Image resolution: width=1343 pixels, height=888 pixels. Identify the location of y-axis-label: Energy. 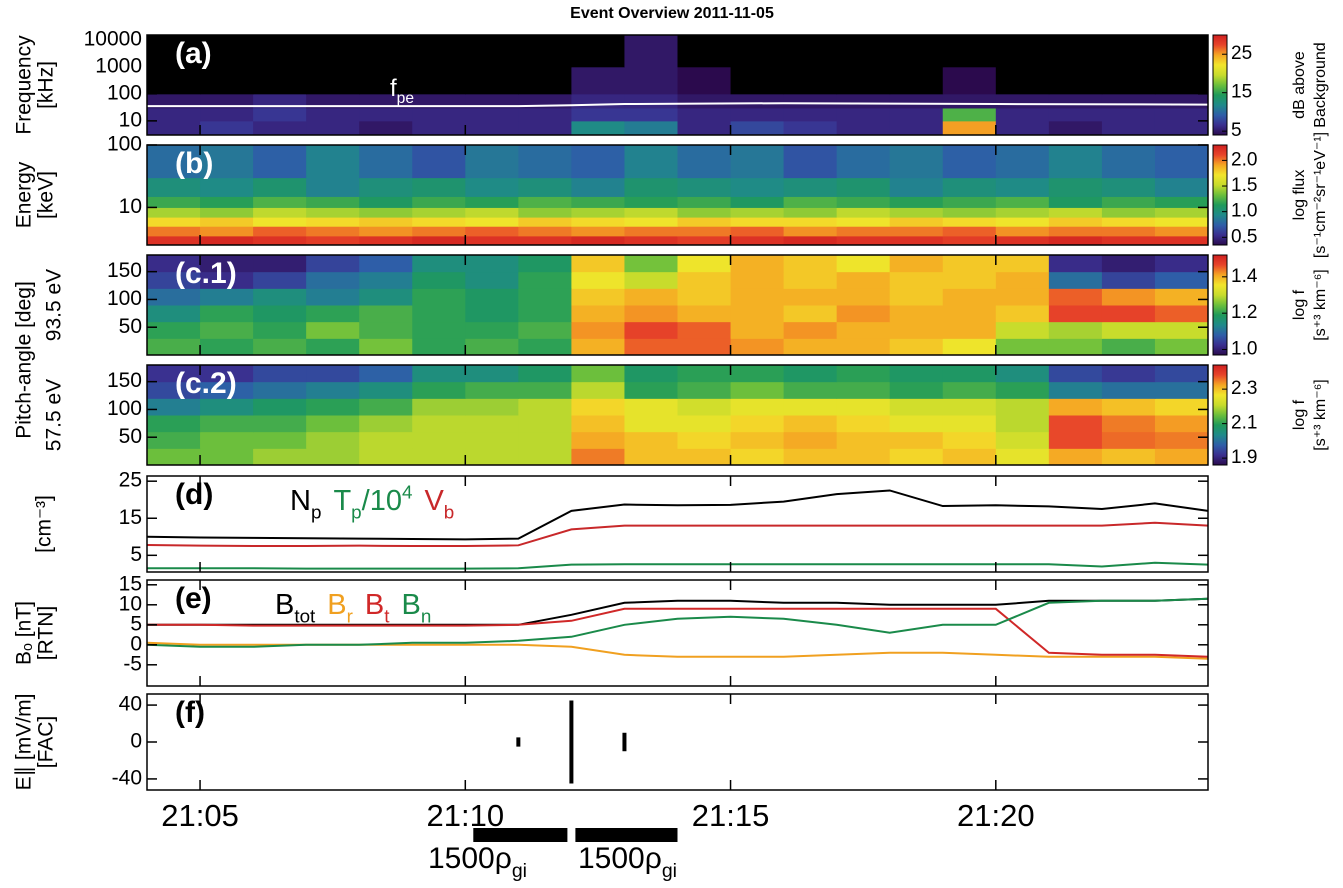
(24, 194).